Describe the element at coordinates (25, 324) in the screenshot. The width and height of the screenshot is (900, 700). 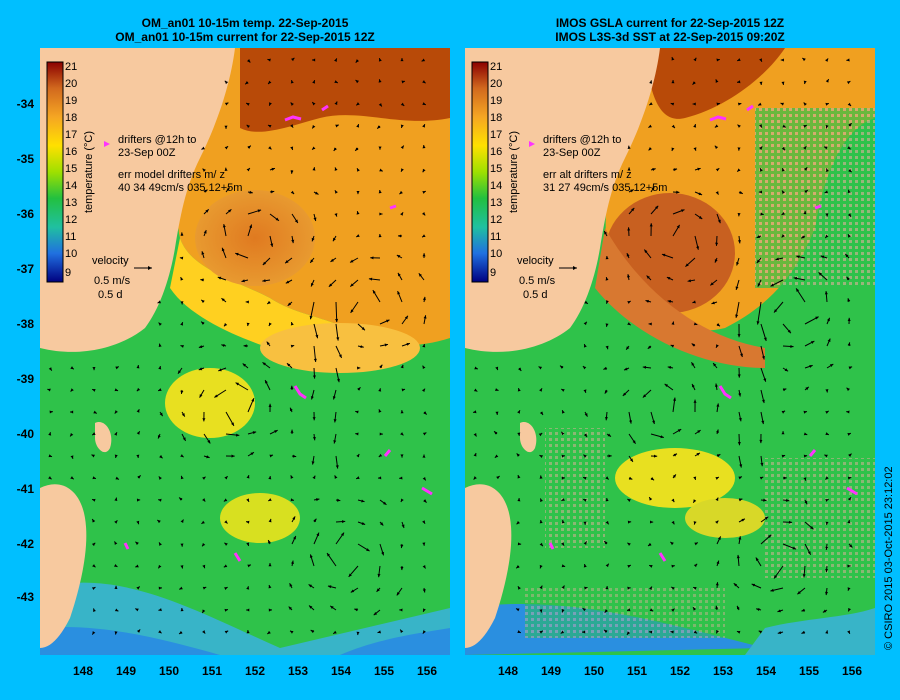
I see `y-tick-label: -38` at that location.